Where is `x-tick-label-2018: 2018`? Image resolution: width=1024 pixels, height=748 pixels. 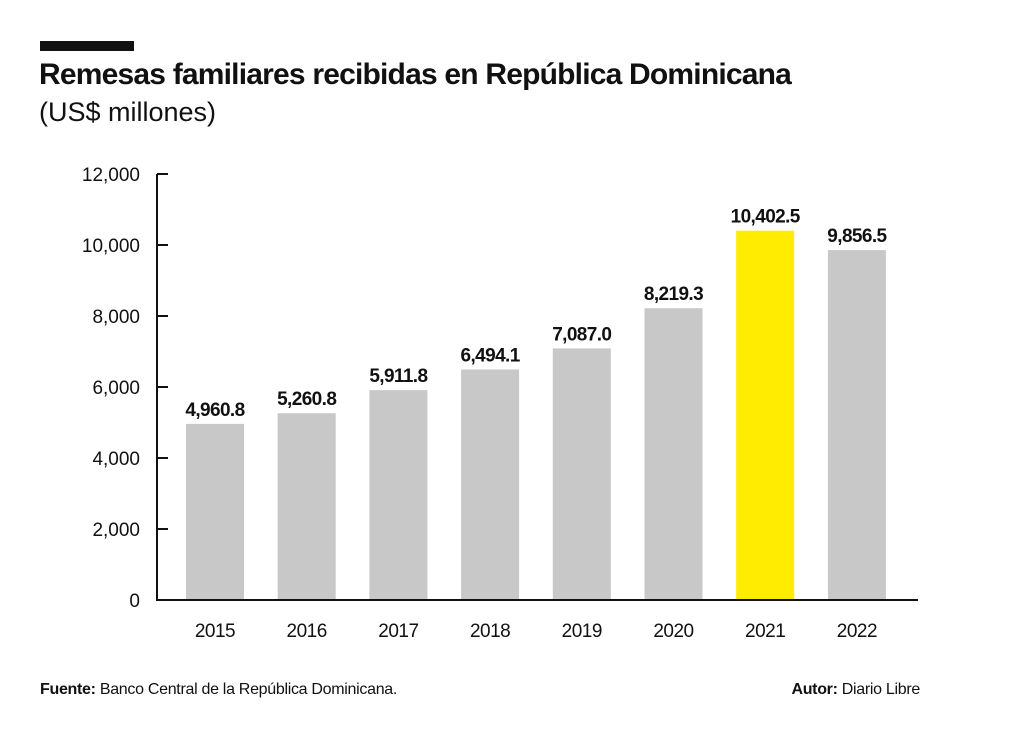 x-tick-label-2018: 2018 is located at coordinates (490, 631).